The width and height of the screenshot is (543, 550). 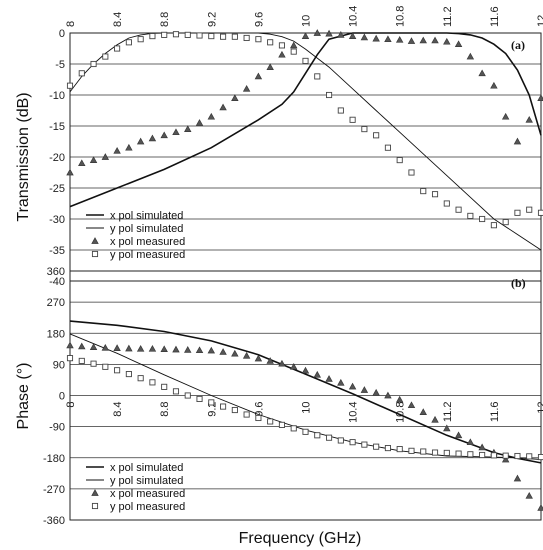 I want to click on y-tick-label: 270, so click(x=56, y=303).